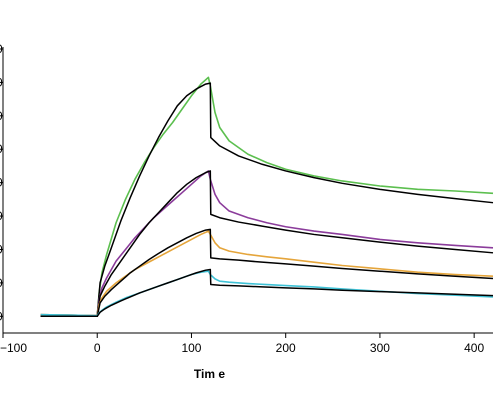 The image size is (495, 400). I want to click on x-tick-label: 100, so click(191, 348).